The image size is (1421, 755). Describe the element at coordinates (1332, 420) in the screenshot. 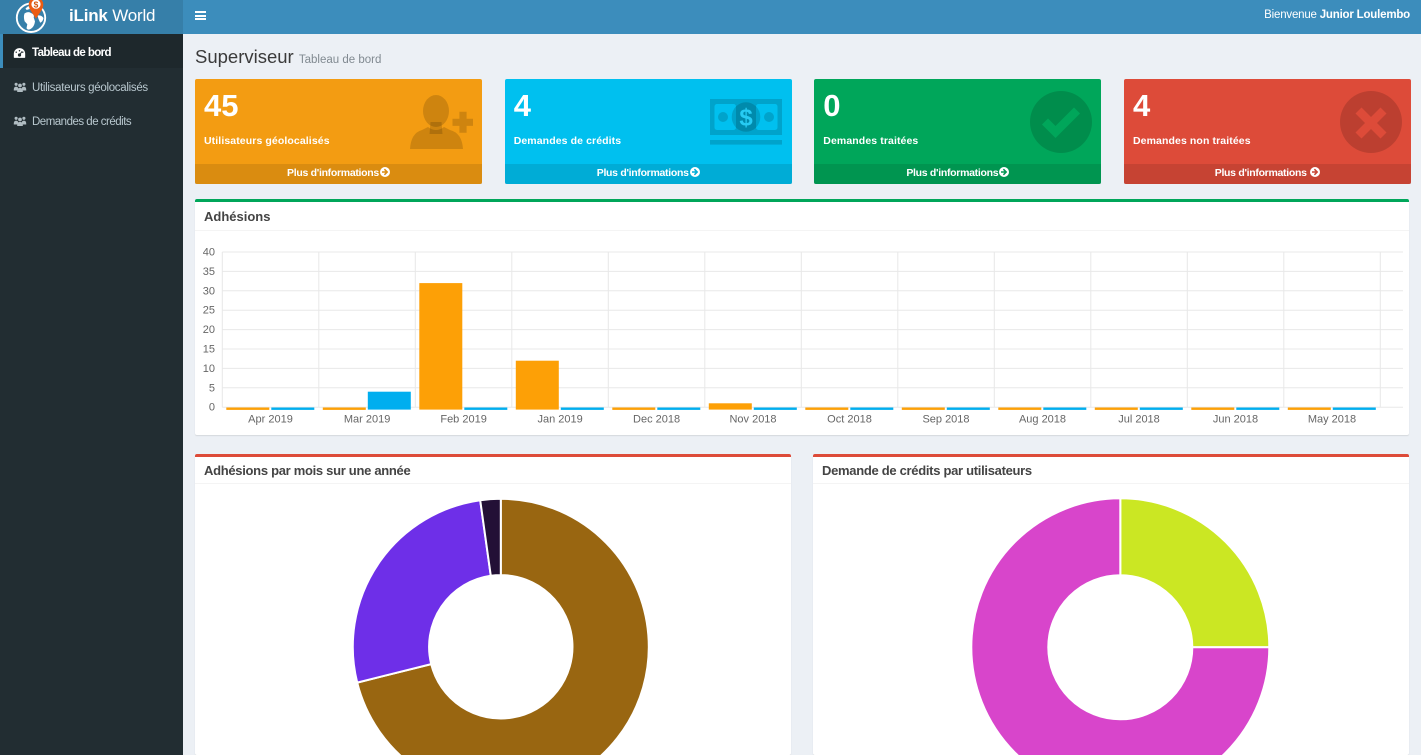

I see `svg-text: May 2018` at that location.